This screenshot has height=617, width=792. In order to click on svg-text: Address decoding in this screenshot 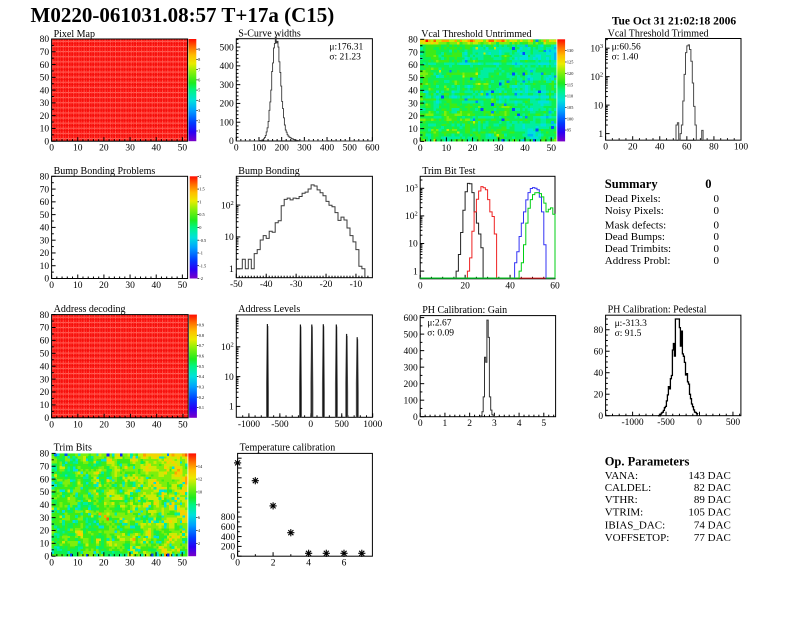, I will do `click(90, 309)`.